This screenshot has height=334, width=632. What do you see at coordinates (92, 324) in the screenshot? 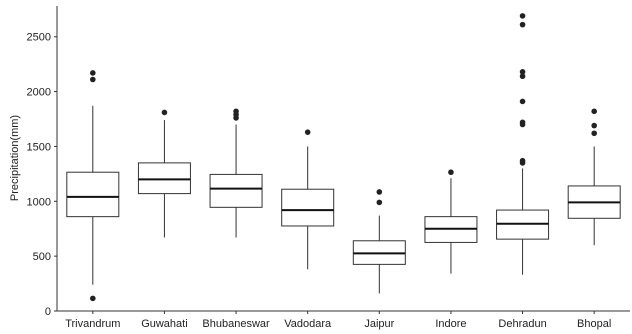
I see `x-tick-label: Trivandrum` at bounding box center [92, 324].